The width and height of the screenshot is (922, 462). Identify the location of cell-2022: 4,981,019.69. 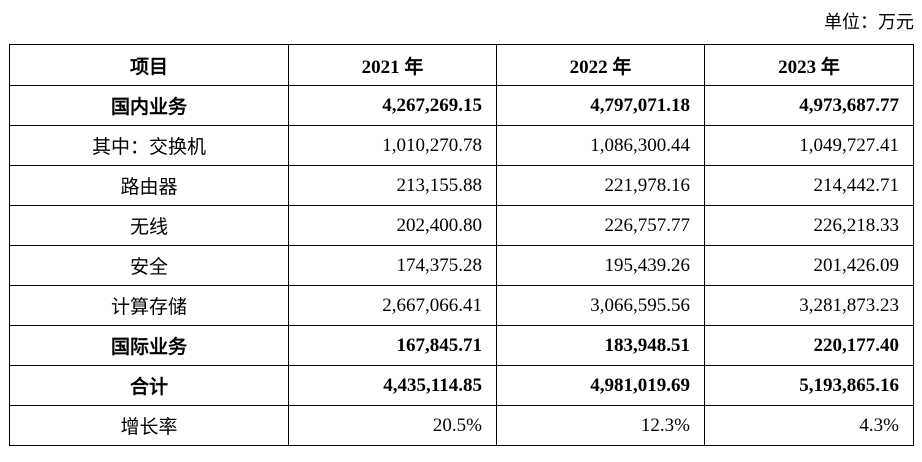
(600, 385).